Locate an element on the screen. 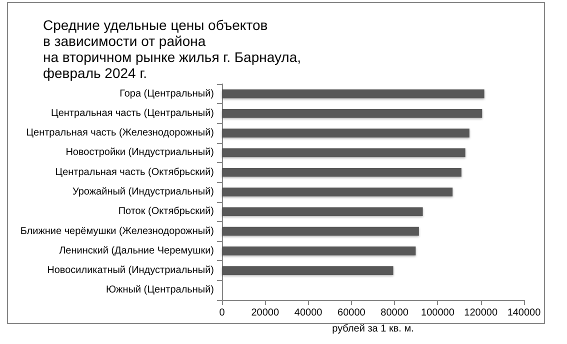 Image resolution: width=567 pixels, height=344 pixels. x-tick-label: 140000 is located at coordinates (524, 313).